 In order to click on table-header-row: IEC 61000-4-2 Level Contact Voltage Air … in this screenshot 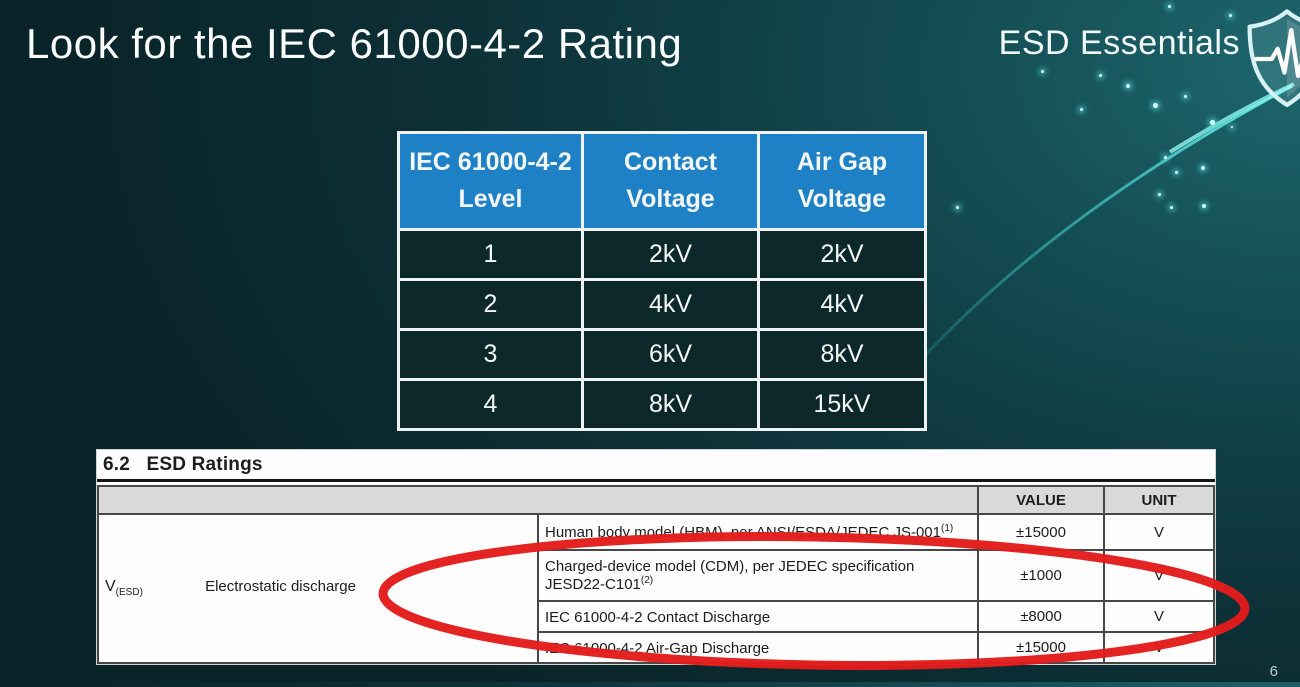, I will do `click(662, 181)`.